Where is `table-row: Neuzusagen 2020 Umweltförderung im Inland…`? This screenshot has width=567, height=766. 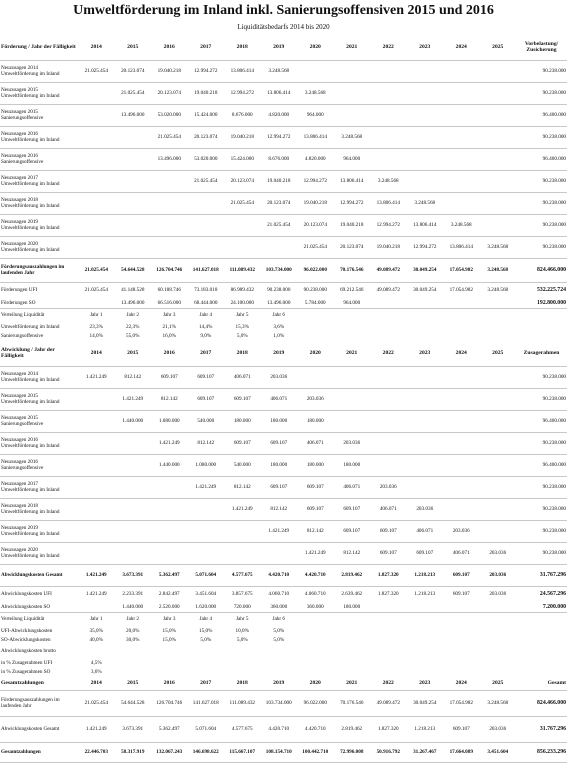
table-row: Neuzusagen 2020 Umweltförderung im Inland… is located at coordinates (283, 247).